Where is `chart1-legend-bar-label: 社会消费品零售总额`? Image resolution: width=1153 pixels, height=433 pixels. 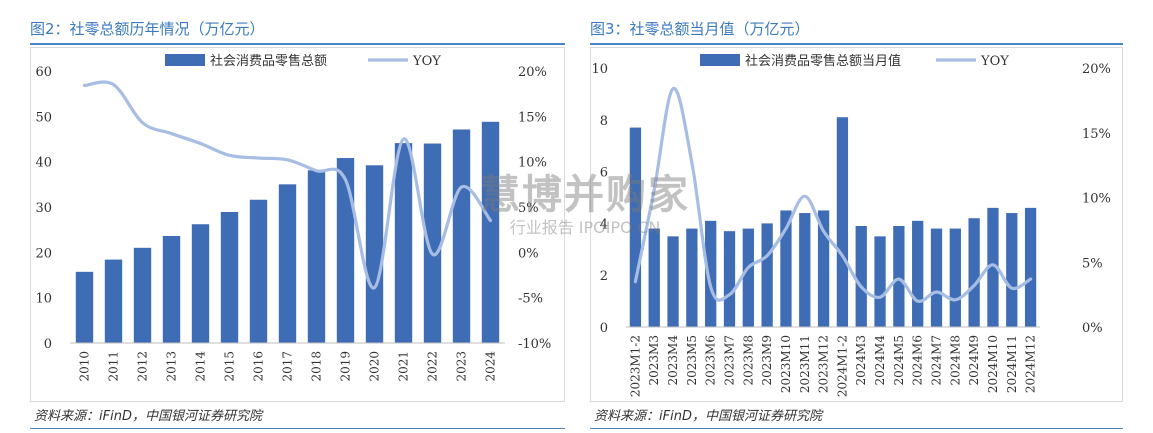 chart1-legend-bar-label: 社会消费品零售总额 is located at coordinates (268, 61).